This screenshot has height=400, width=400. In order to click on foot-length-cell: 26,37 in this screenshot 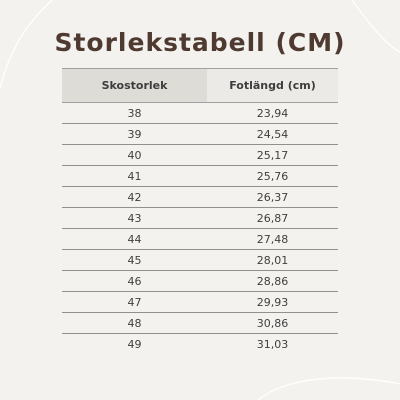, I will do `click(272, 197)`.